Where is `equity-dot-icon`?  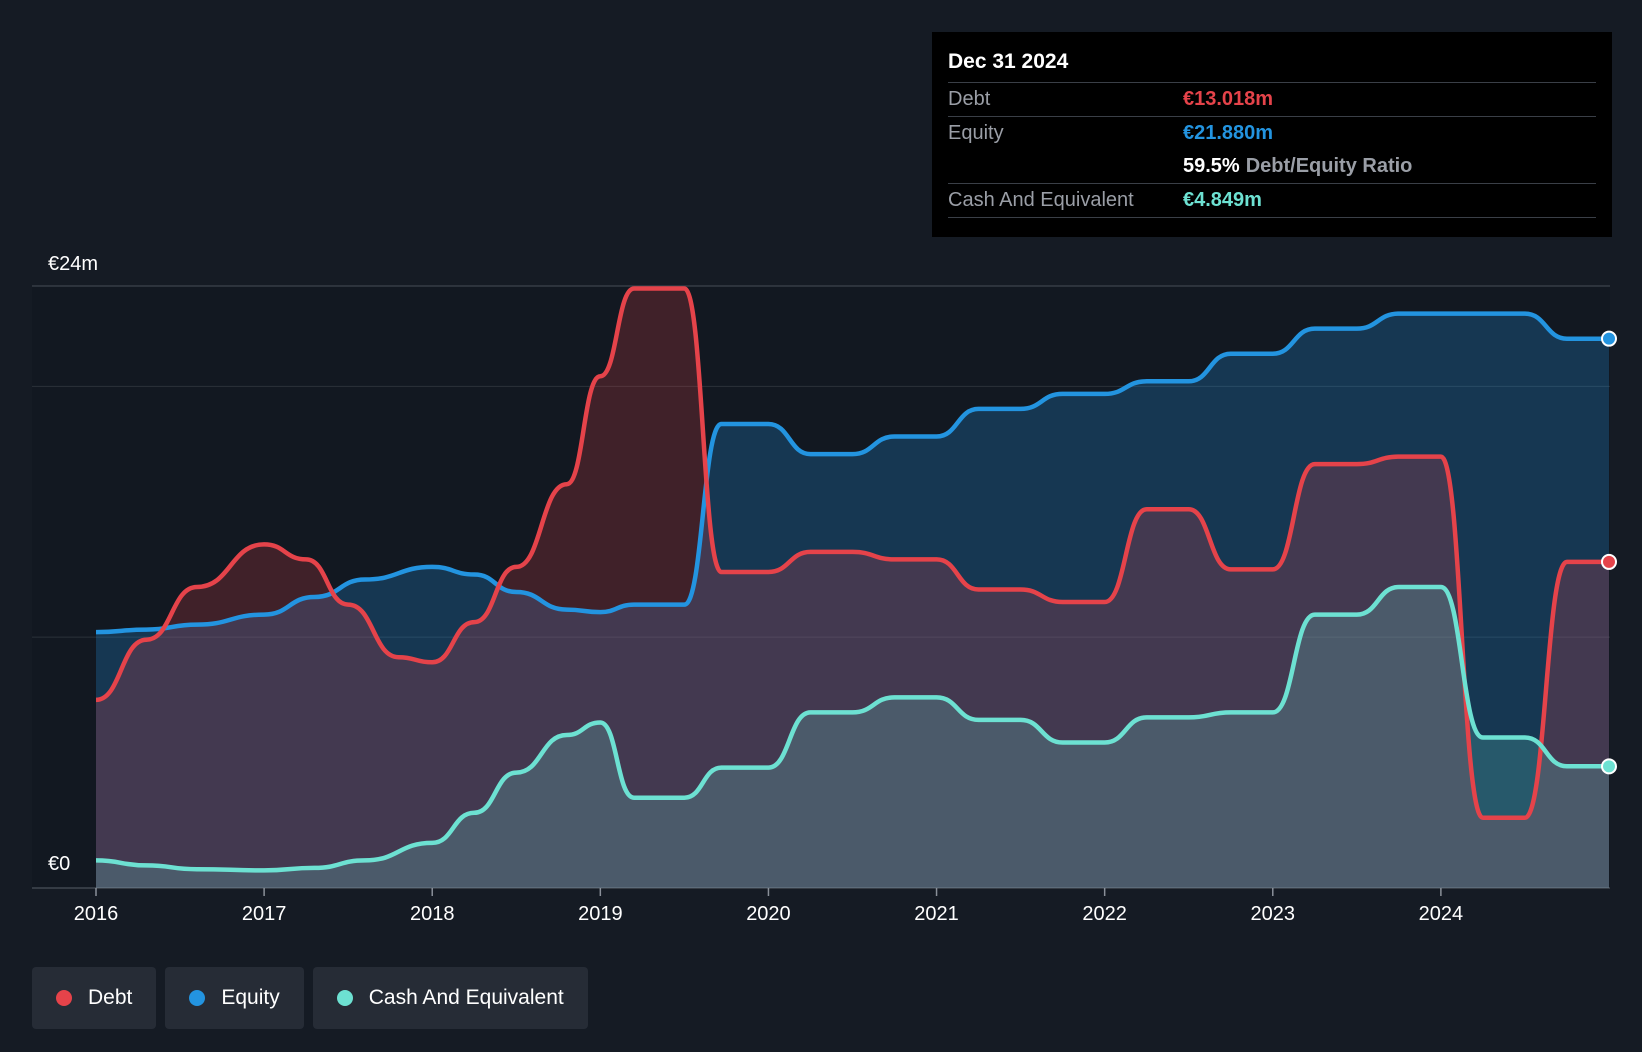 equity-dot-icon is located at coordinates (197, 998).